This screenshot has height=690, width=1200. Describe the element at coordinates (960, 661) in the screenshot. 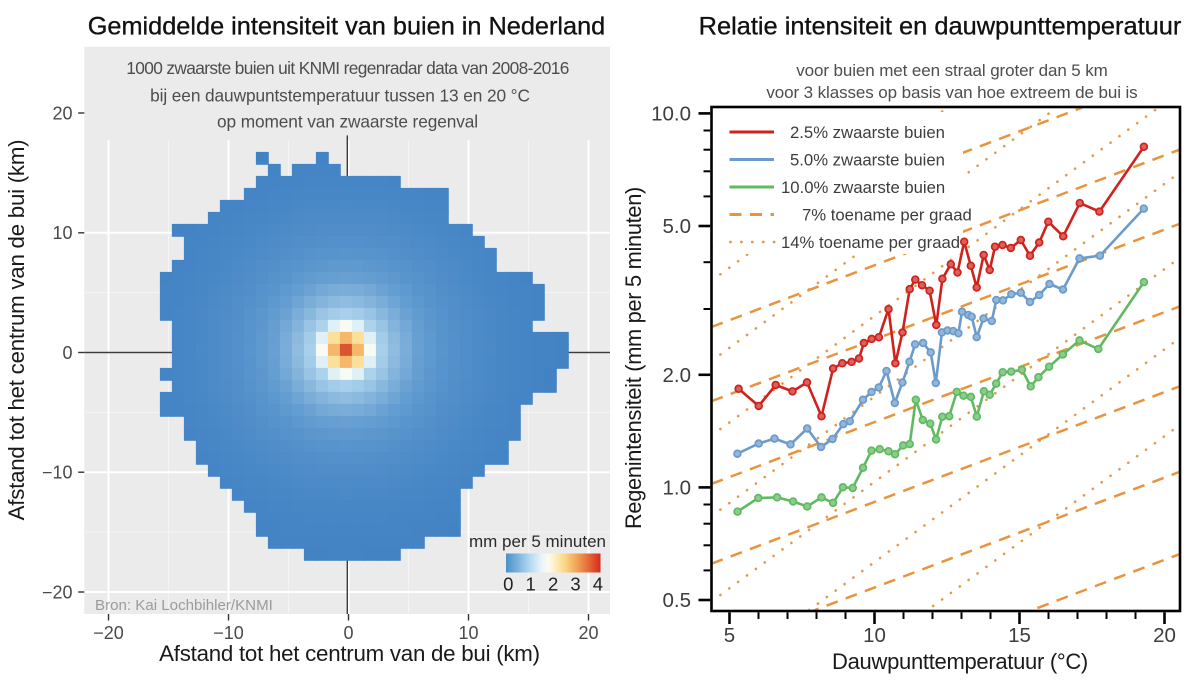

I see `svg-text: Dauwpunttemperatuur (°C)` at that location.